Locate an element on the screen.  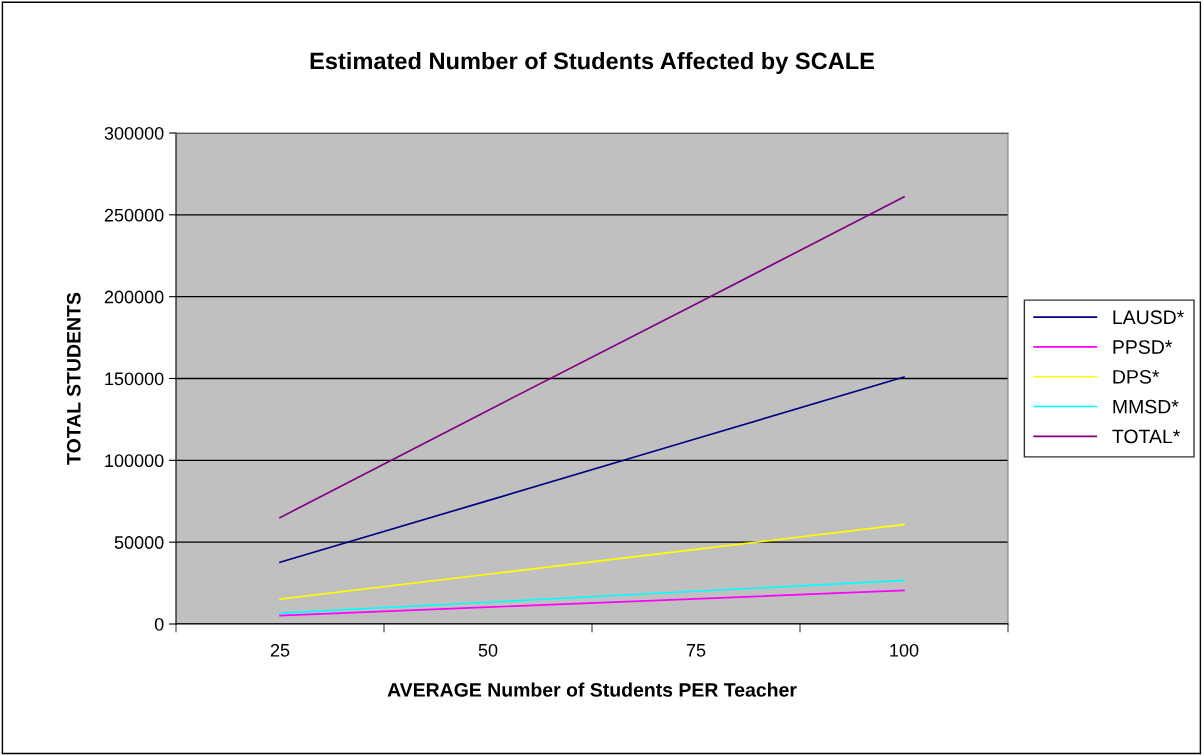
legend-label: MMSD* is located at coordinates (1146, 406).